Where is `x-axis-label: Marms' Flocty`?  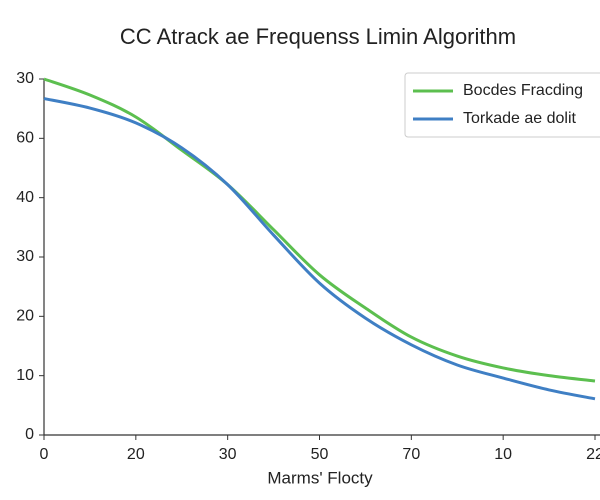
x-axis-label: Marms' Flocty is located at coordinates (320, 477).